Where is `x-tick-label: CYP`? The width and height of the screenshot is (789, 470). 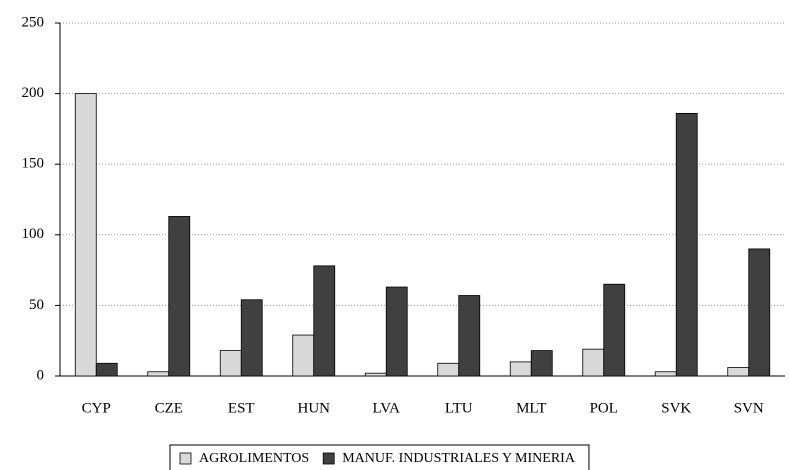
x-tick-label: CYP is located at coordinates (96, 408).